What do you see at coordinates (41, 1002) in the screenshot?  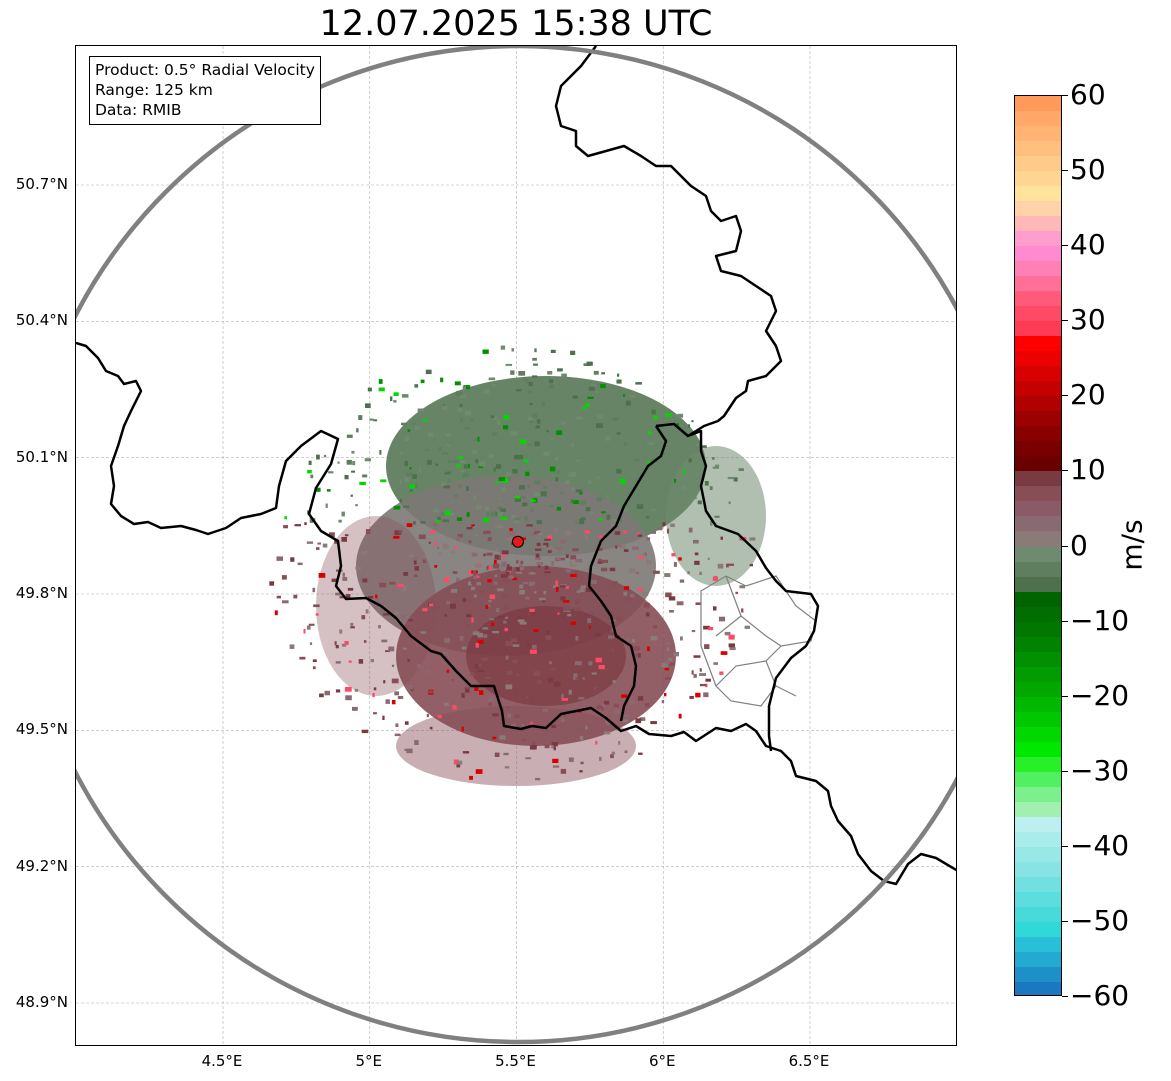 I see `lat-tick-label: 48.9°N` at bounding box center [41, 1002].